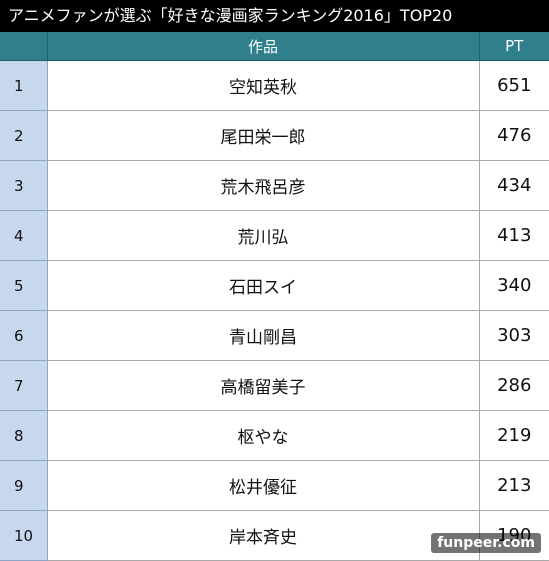 The image size is (549, 561). I want to click on pt-cell: 303, so click(514, 335).